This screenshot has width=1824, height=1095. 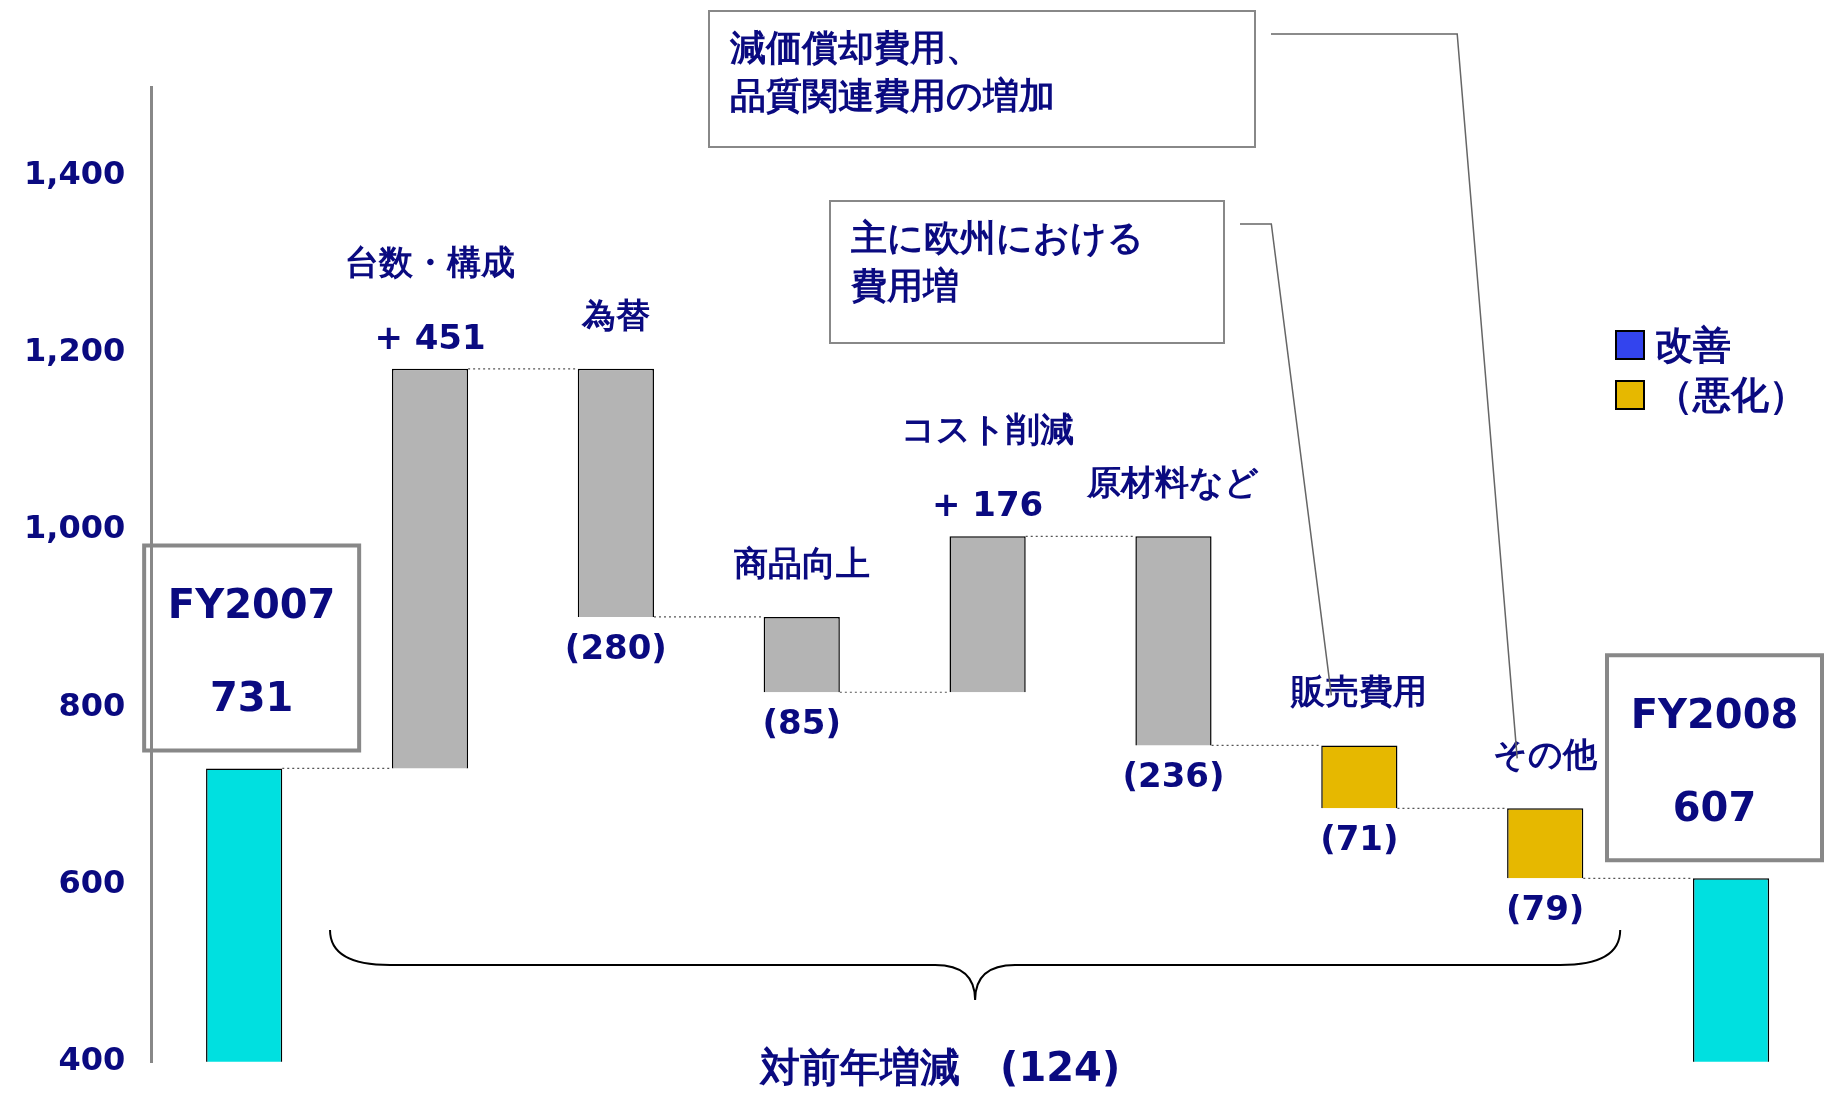 What do you see at coordinates (615, 646) in the screenshot?
I see `data-label: (280)` at bounding box center [615, 646].